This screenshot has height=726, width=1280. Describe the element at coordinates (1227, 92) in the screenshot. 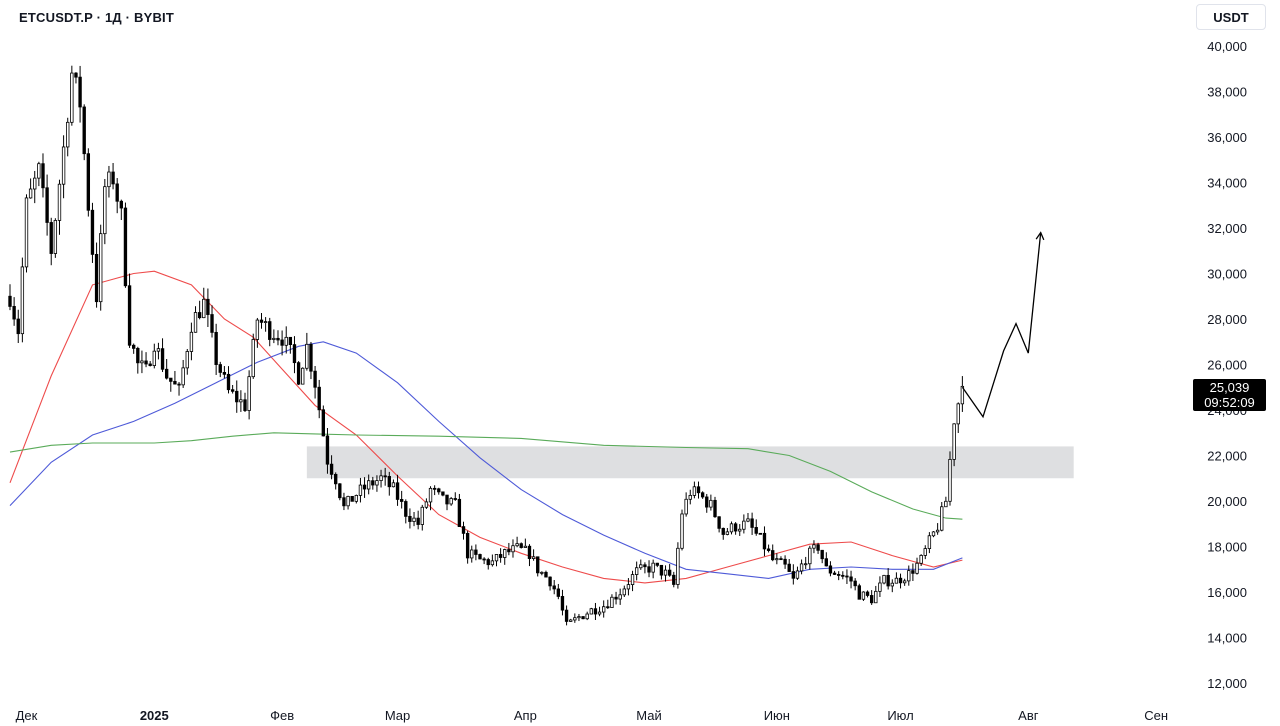

I see `y-tick-label: 38,000` at that location.